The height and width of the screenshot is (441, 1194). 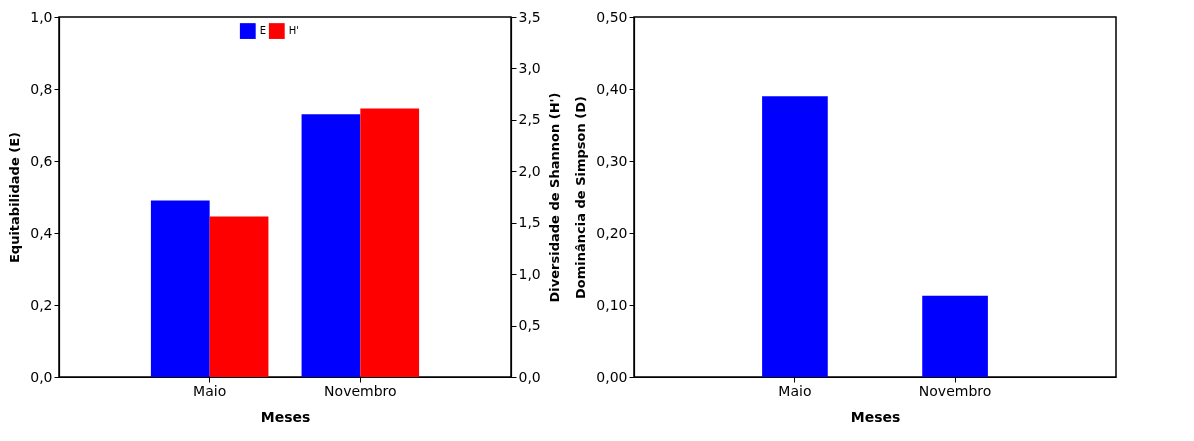 I want to click on y-tick-label: 0,8, so click(x=41, y=88).